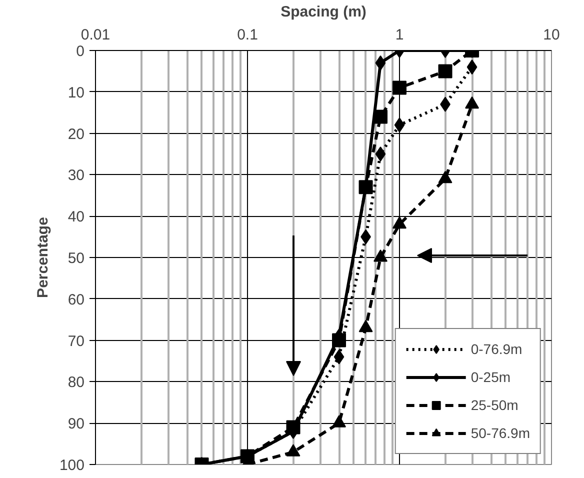  I want to click on x-tick-label: 0.1, so click(247, 35).